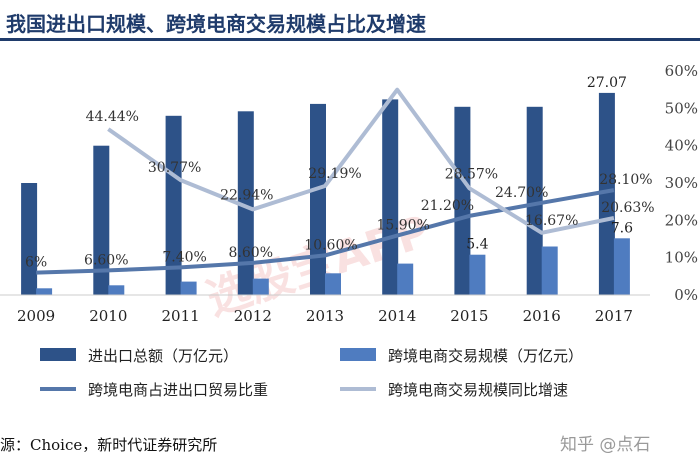 Image resolution: width=700 pixels, height=470 pixels. Describe the element at coordinates (260, 286) in the screenshot. I see `bar-cross-2012` at that location.